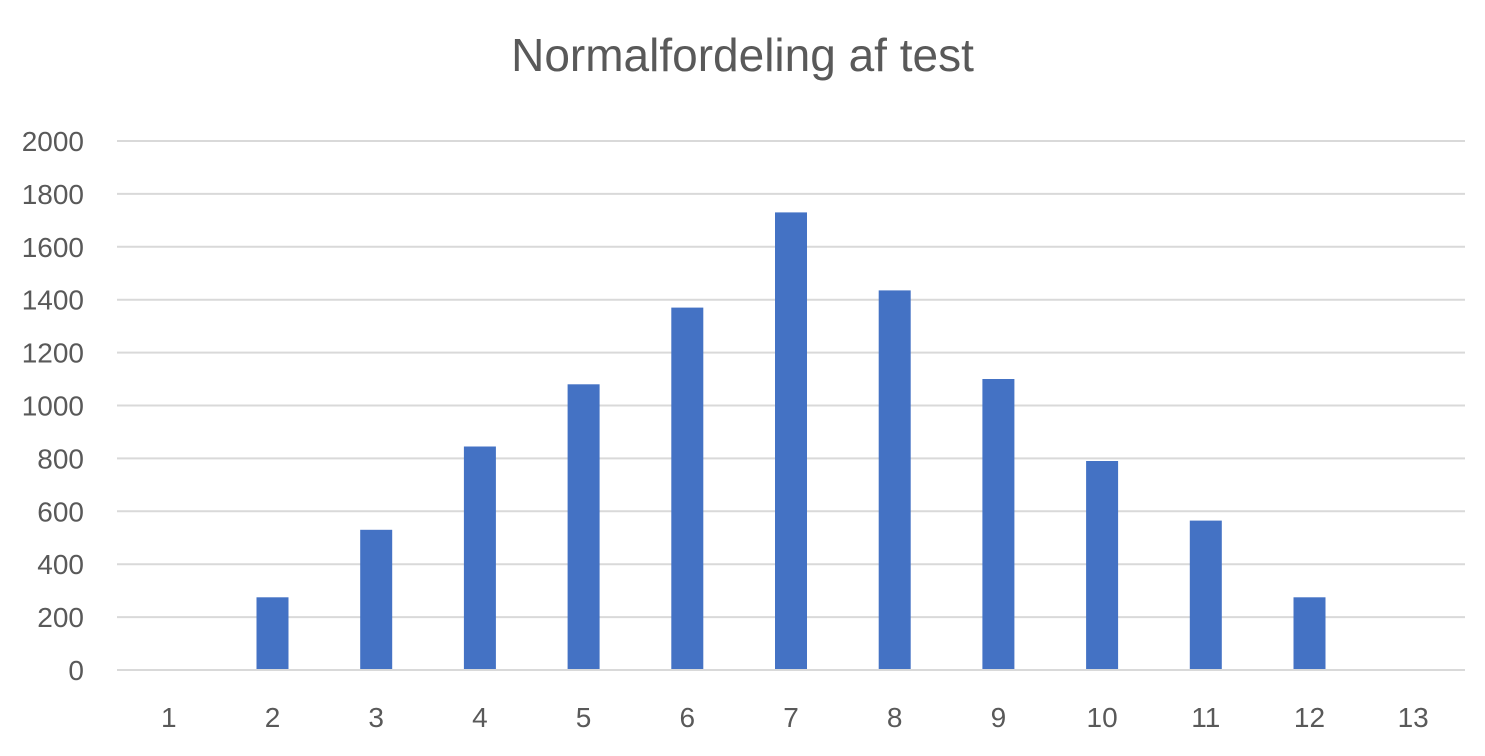 This screenshot has height=756, width=1485. I want to click on x-tick-label: 5, so click(584, 717).